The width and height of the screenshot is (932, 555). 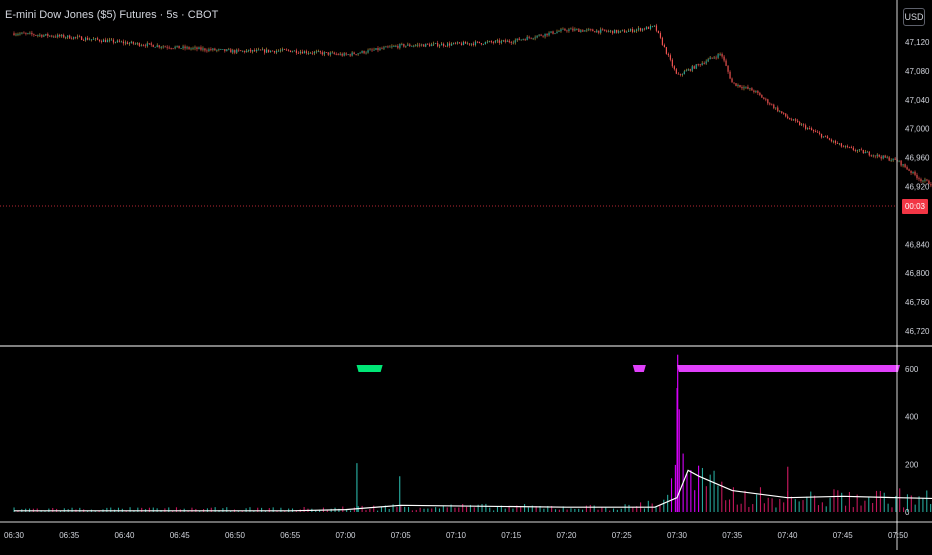 What do you see at coordinates (290, 535) in the screenshot?
I see `time-tick-label: 06:55` at bounding box center [290, 535].